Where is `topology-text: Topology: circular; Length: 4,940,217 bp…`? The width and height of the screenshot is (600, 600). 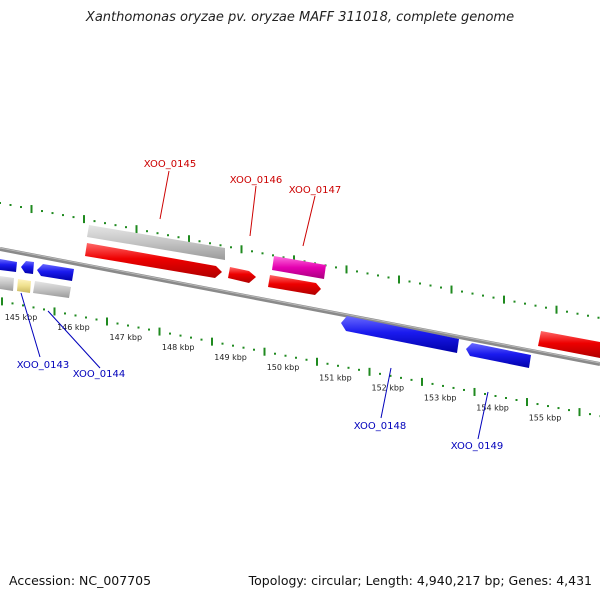 topology-text: Topology: circular; Length: 4,940,217 bp… is located at coordinates (420, 580).